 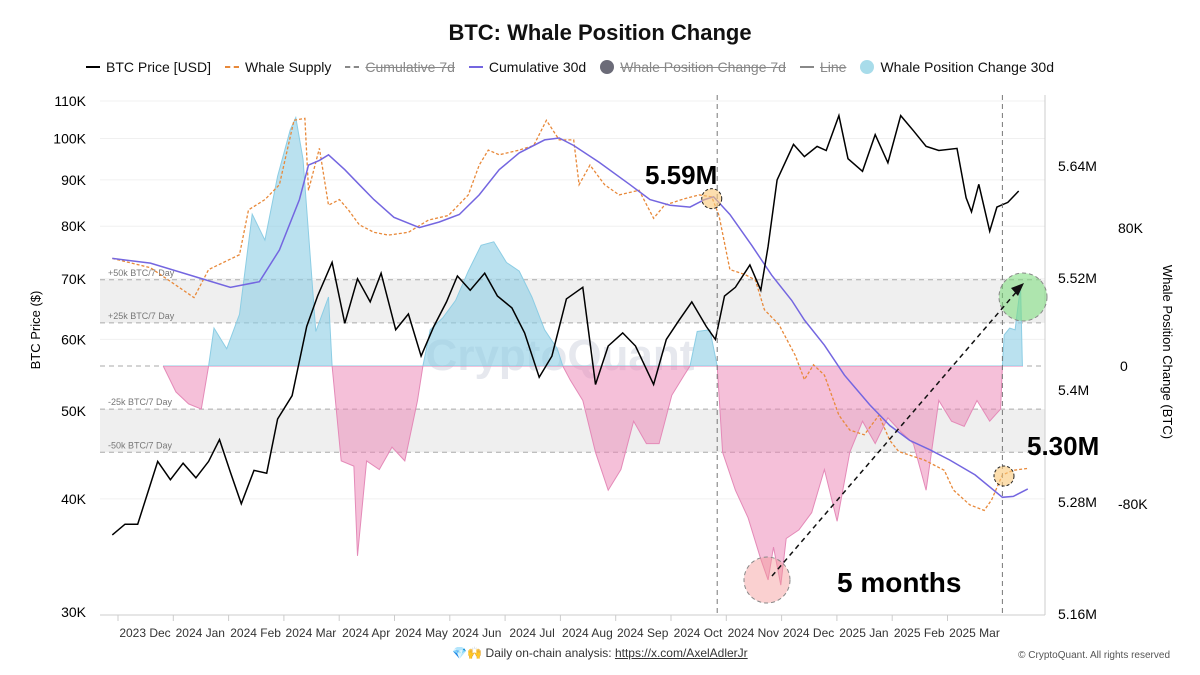 I want to click on band-label: +25k BTC/7 Day, so click(x=141, y=316).